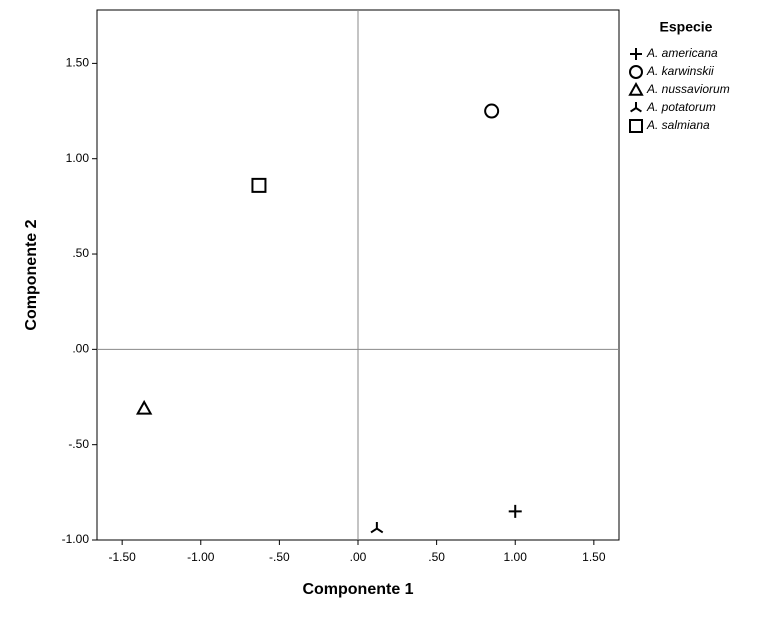 The width and height of the screenshot is (770, 622). What do you see at coordinates (80, 349) in the screenshot?
I see `y-tick-label: .00` at bounding box center [80, 349].